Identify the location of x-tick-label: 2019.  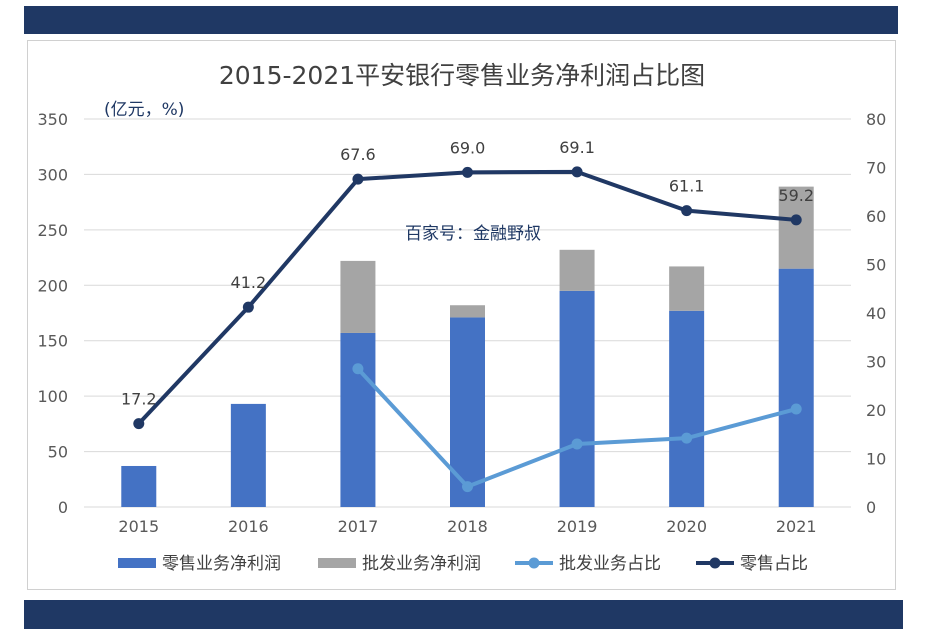
(577, 526).